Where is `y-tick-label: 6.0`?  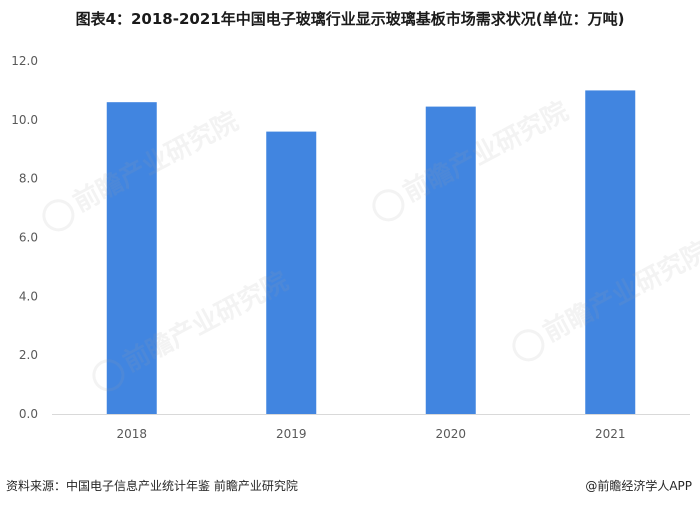 y-tick-label: 6.0 is located at coordinates (28, 238).